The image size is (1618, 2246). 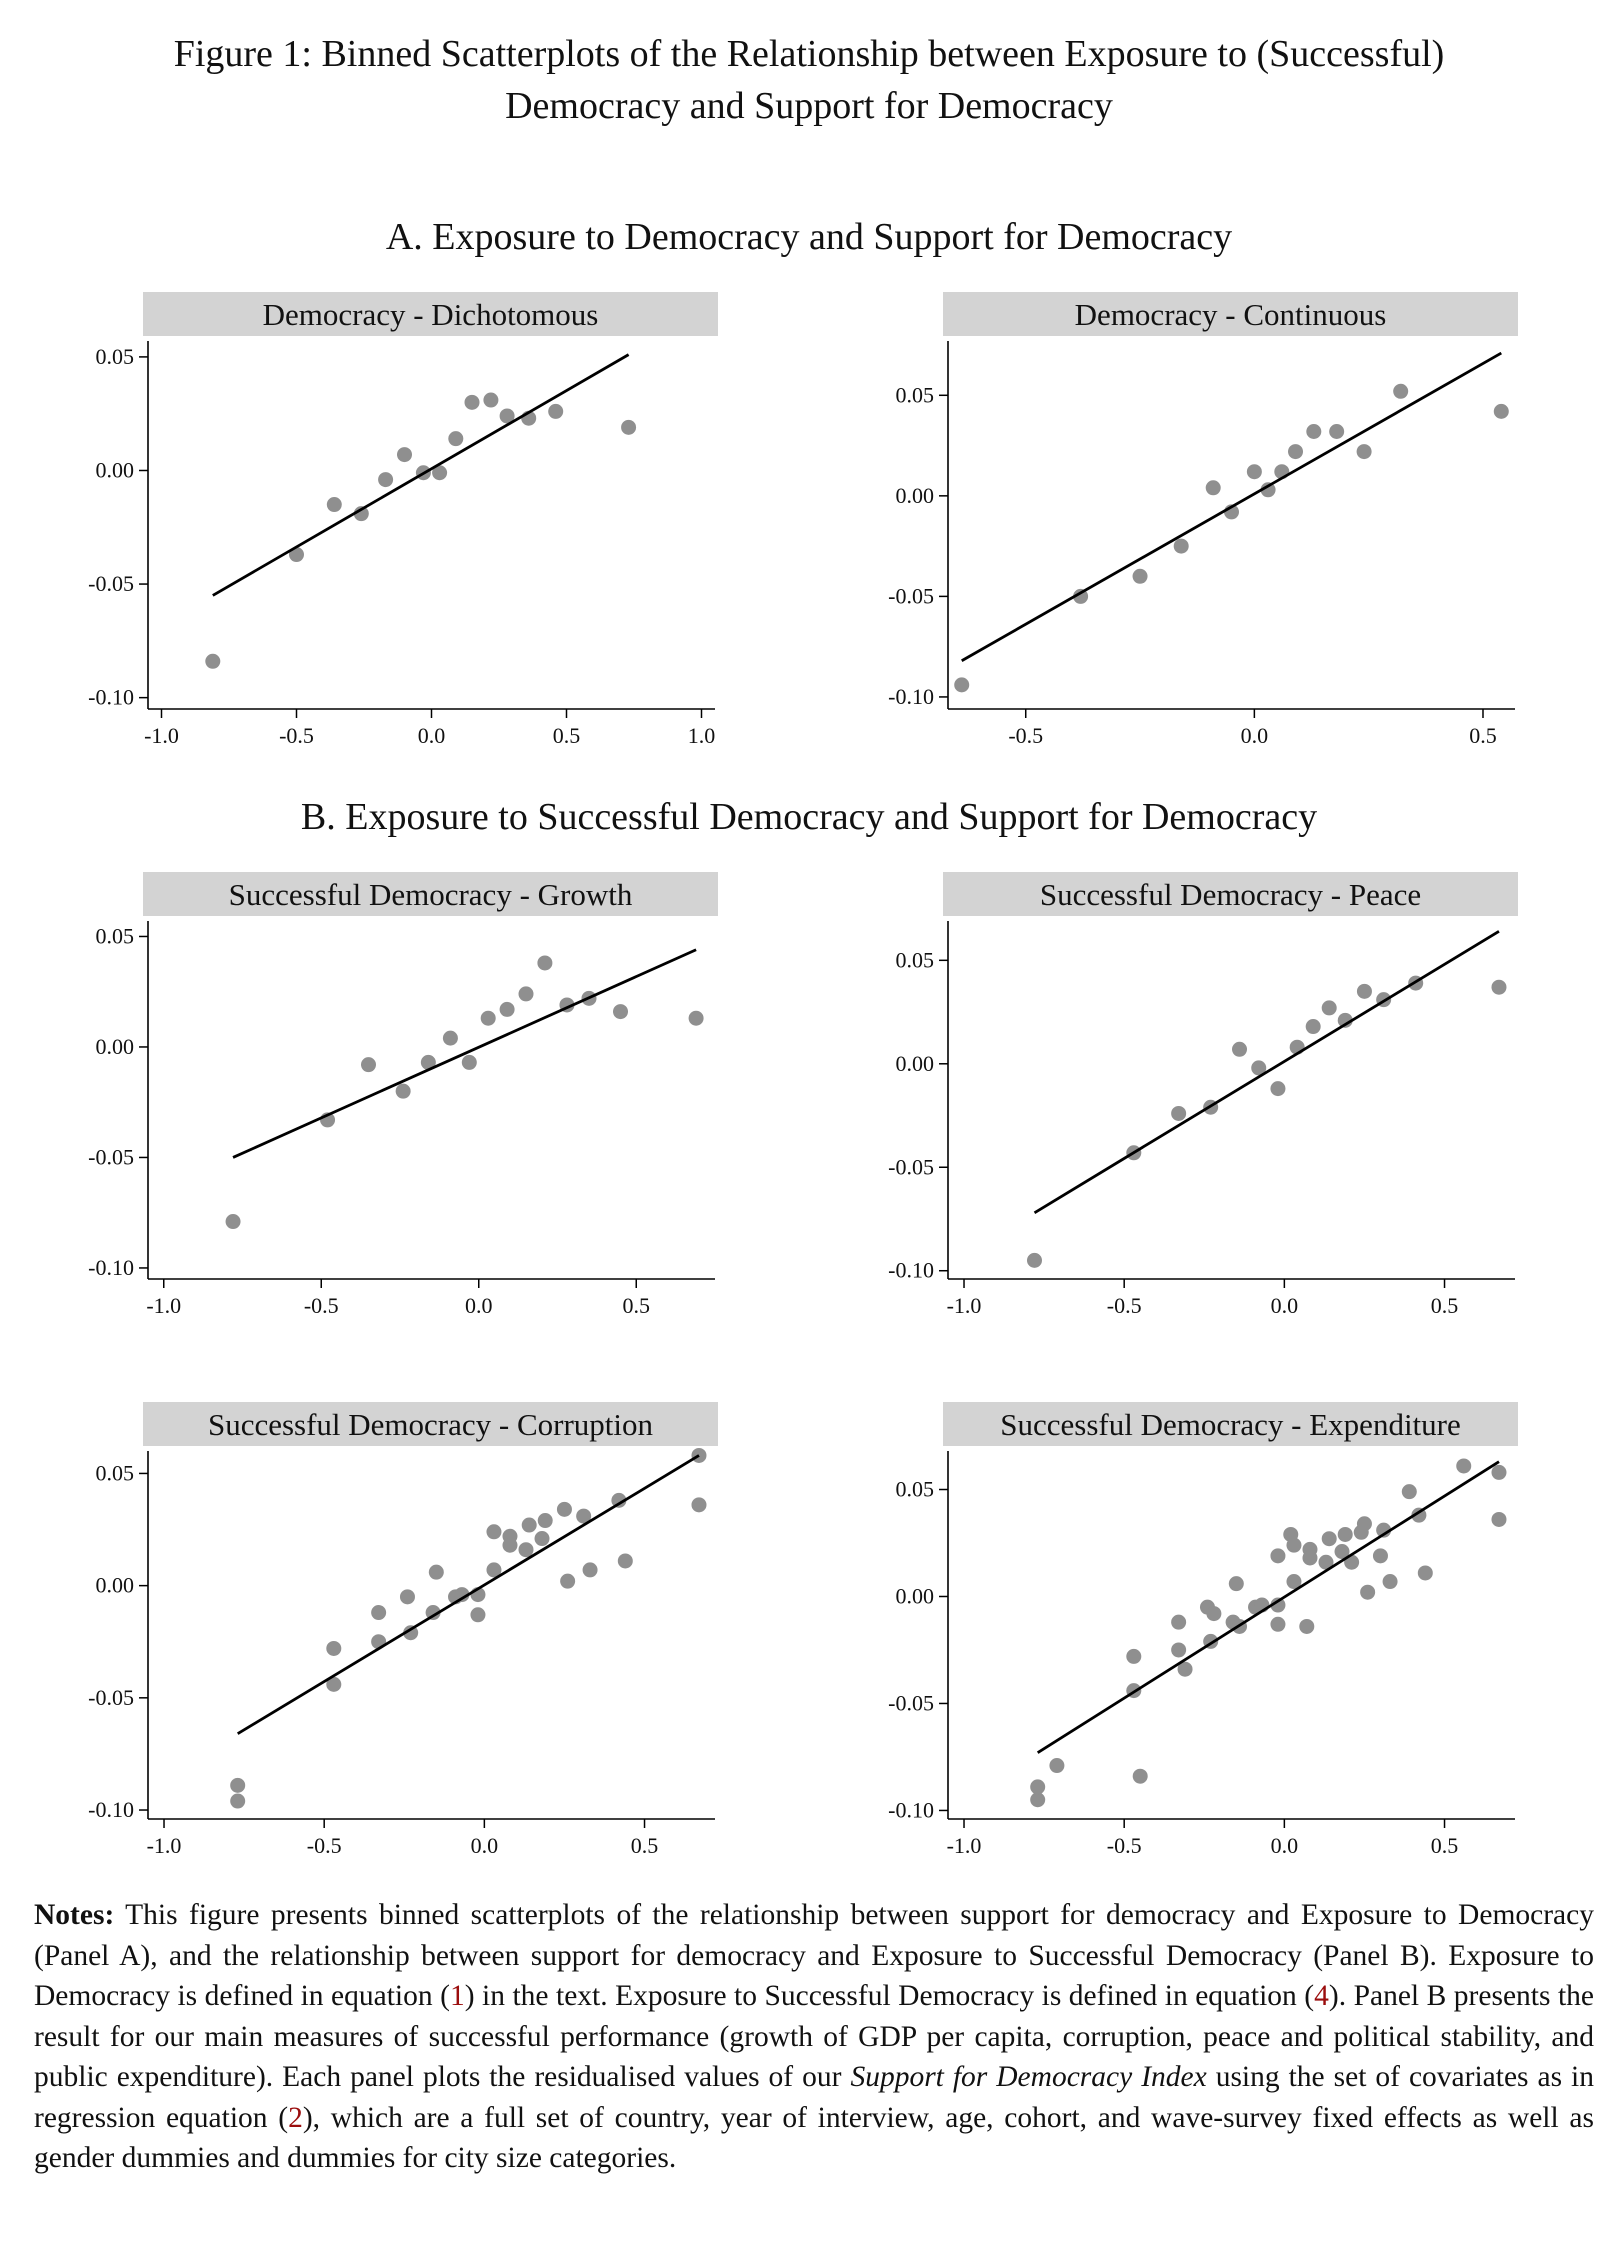 What do you see at coordinates (1321, 1996) in the screenshot?
I see `equation-ref-4: 4` at bounding box center [1321, 1996].